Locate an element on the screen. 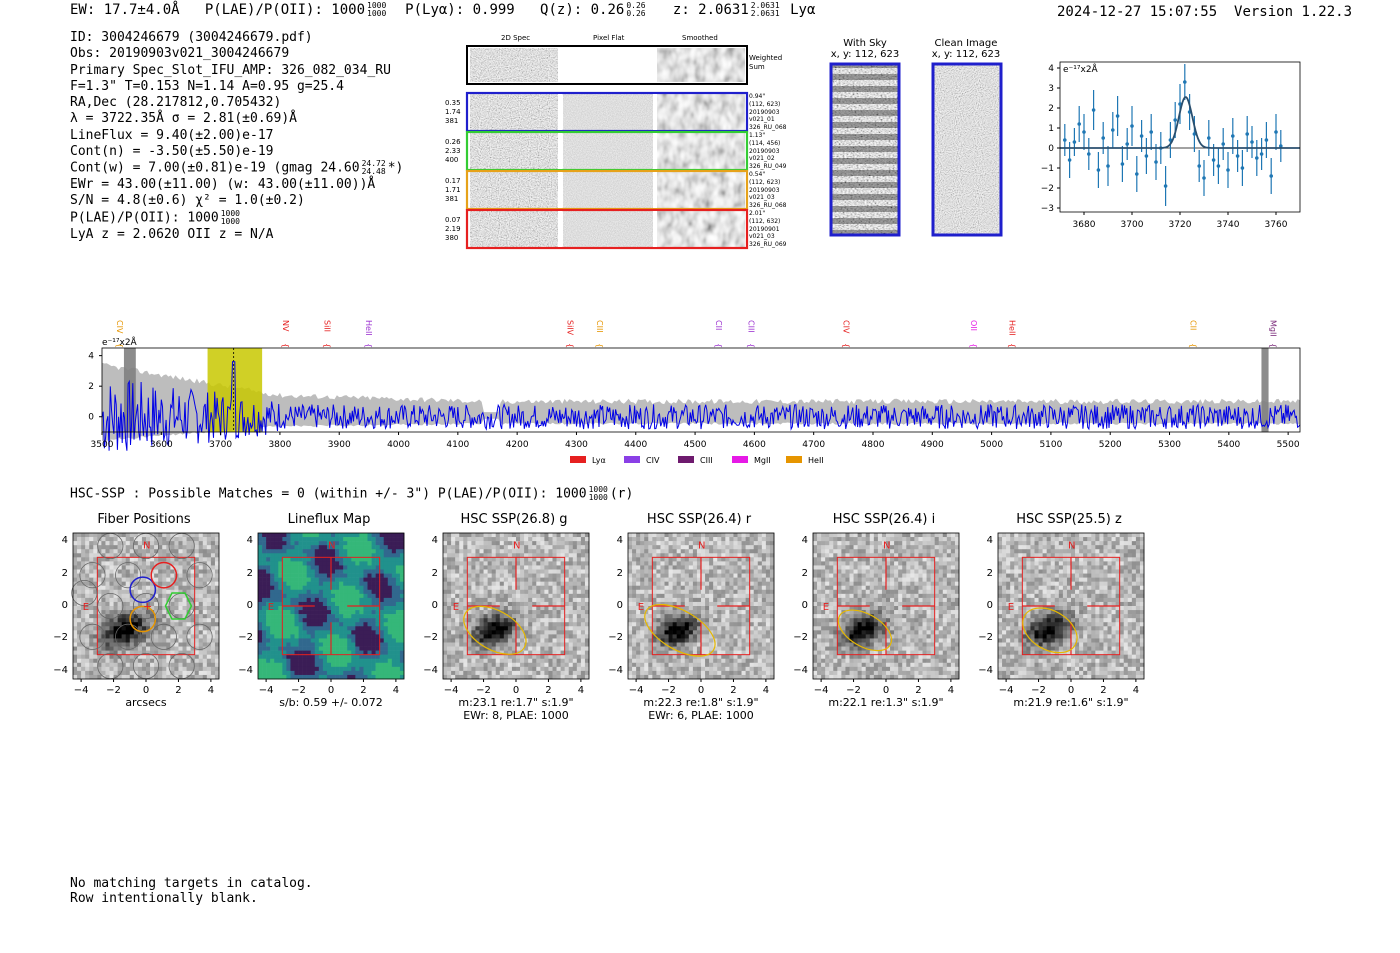  y-tick-label: 1 is located at coordinates (1051, 129).